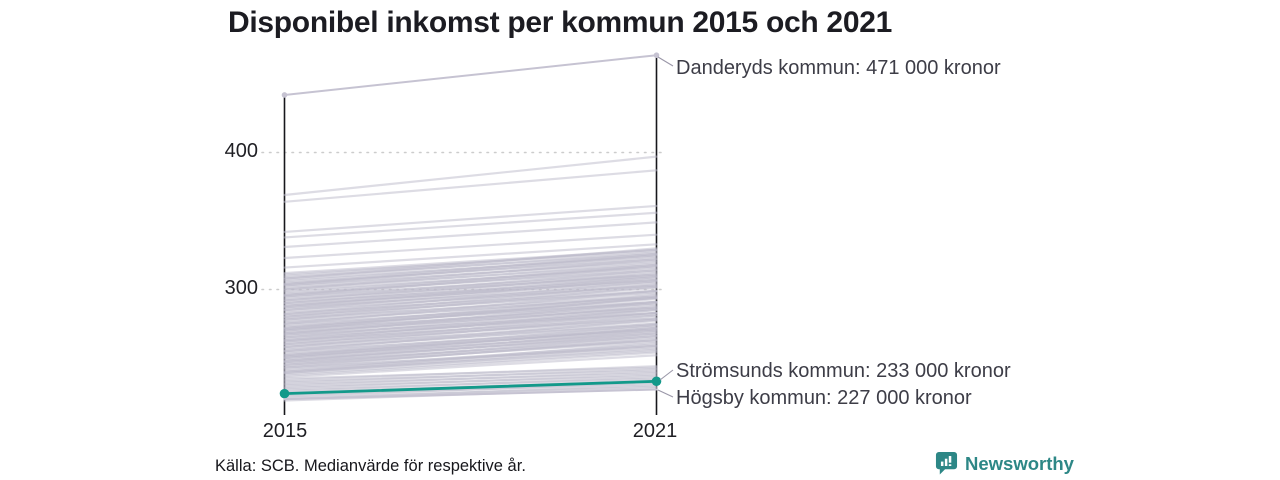 The height and width of the screenshot is (480, 1280). I want to click on slope-line-Högsby kommun, so click(470, 394).